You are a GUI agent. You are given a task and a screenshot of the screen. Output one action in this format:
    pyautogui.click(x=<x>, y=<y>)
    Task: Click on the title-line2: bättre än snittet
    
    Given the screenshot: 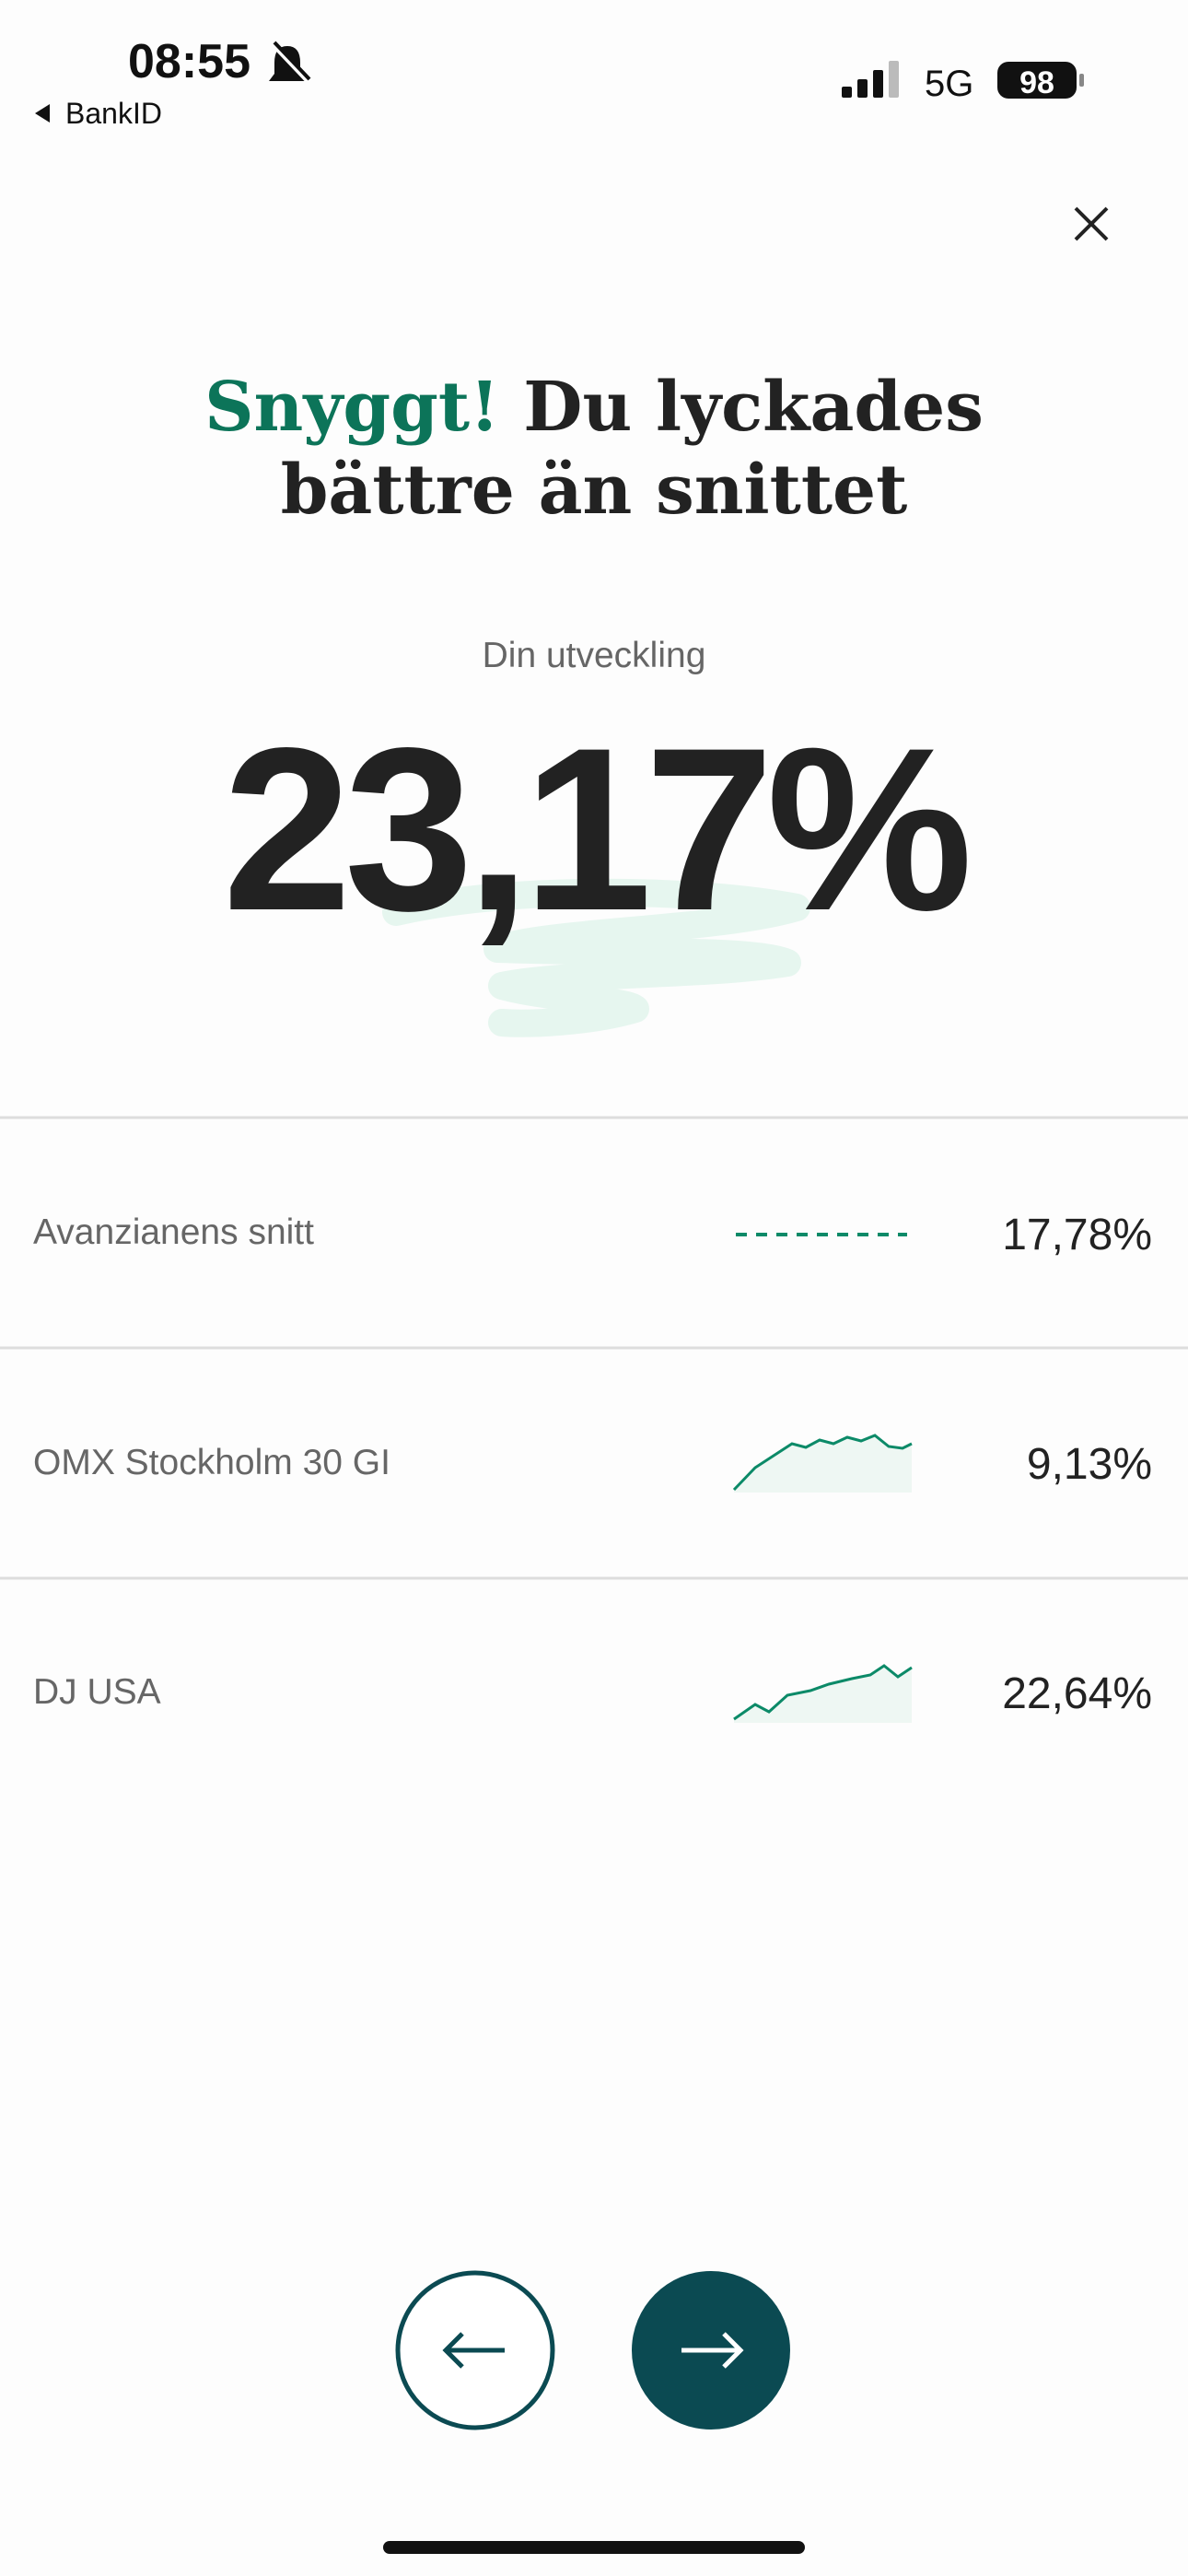 What is the action you would take?
    pyautogui.click(x=594, y=491)
    